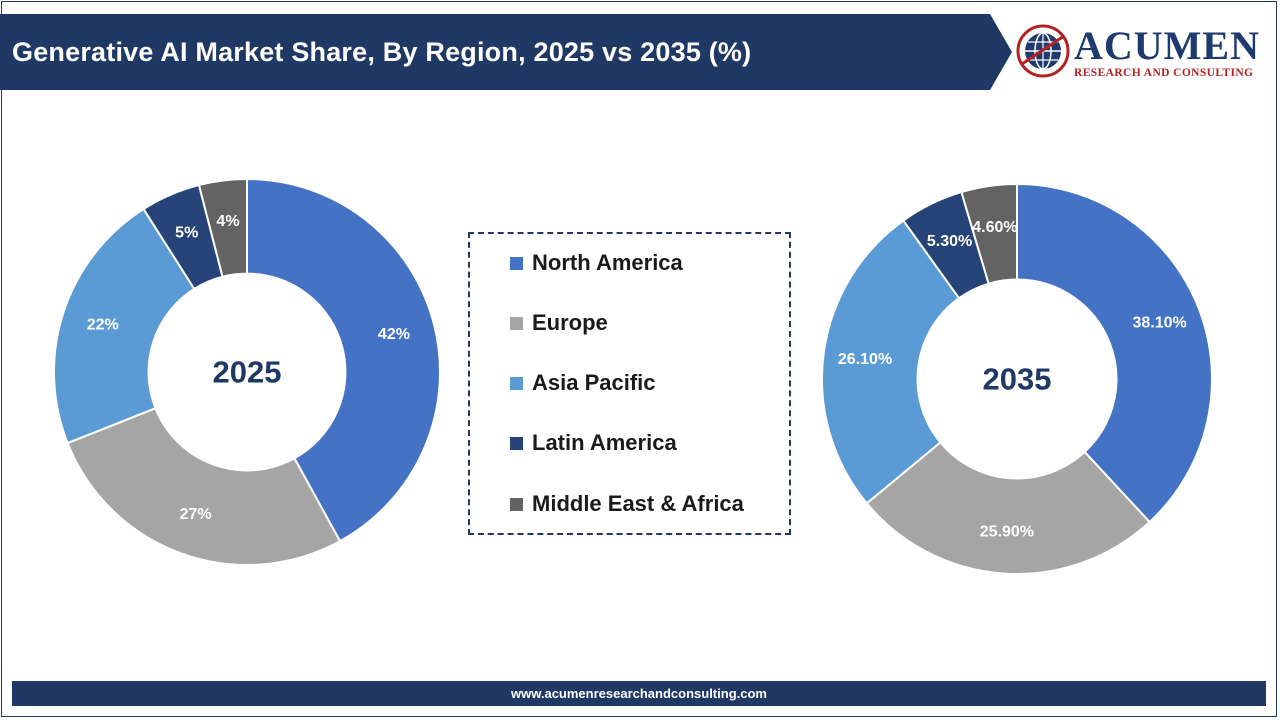 The width and height of the screenshot is (1280, 720). Describe the element at coordinates (607, 262) in the screenshot. I see `legend-label: North America` at that location.